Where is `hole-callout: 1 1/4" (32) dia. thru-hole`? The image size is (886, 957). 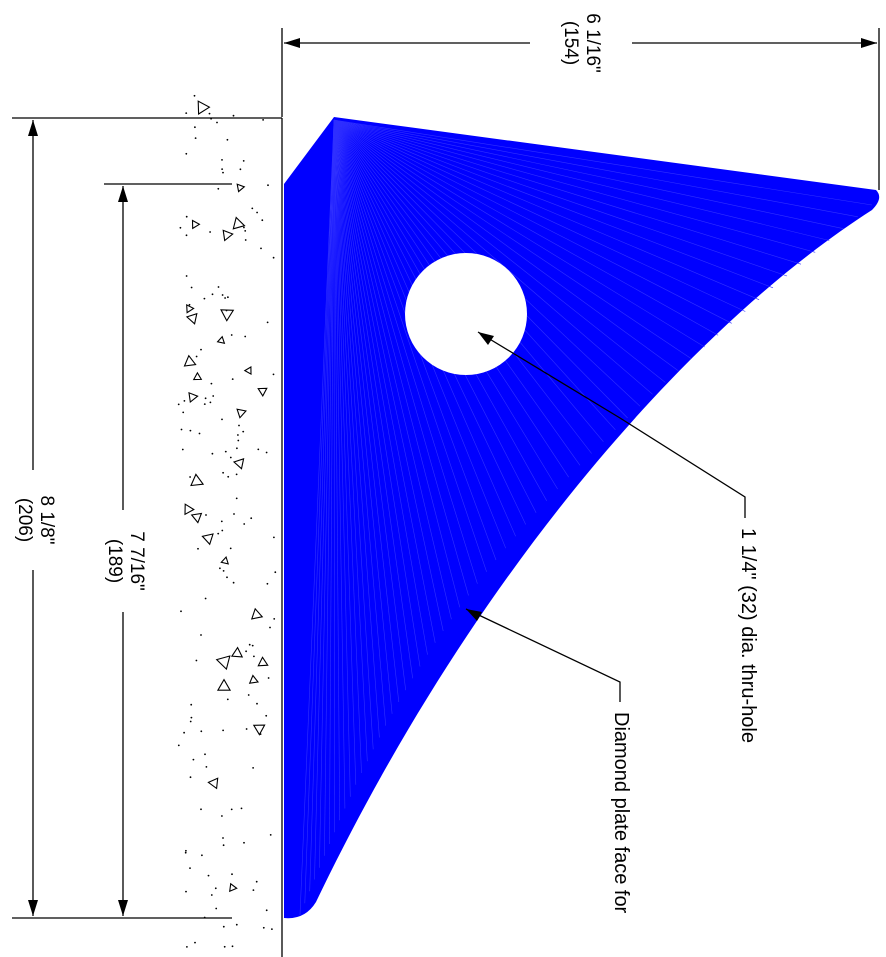 hole-callout: 1 1/4" (32) dia. thru-hole is located at coordinates (748, 635).